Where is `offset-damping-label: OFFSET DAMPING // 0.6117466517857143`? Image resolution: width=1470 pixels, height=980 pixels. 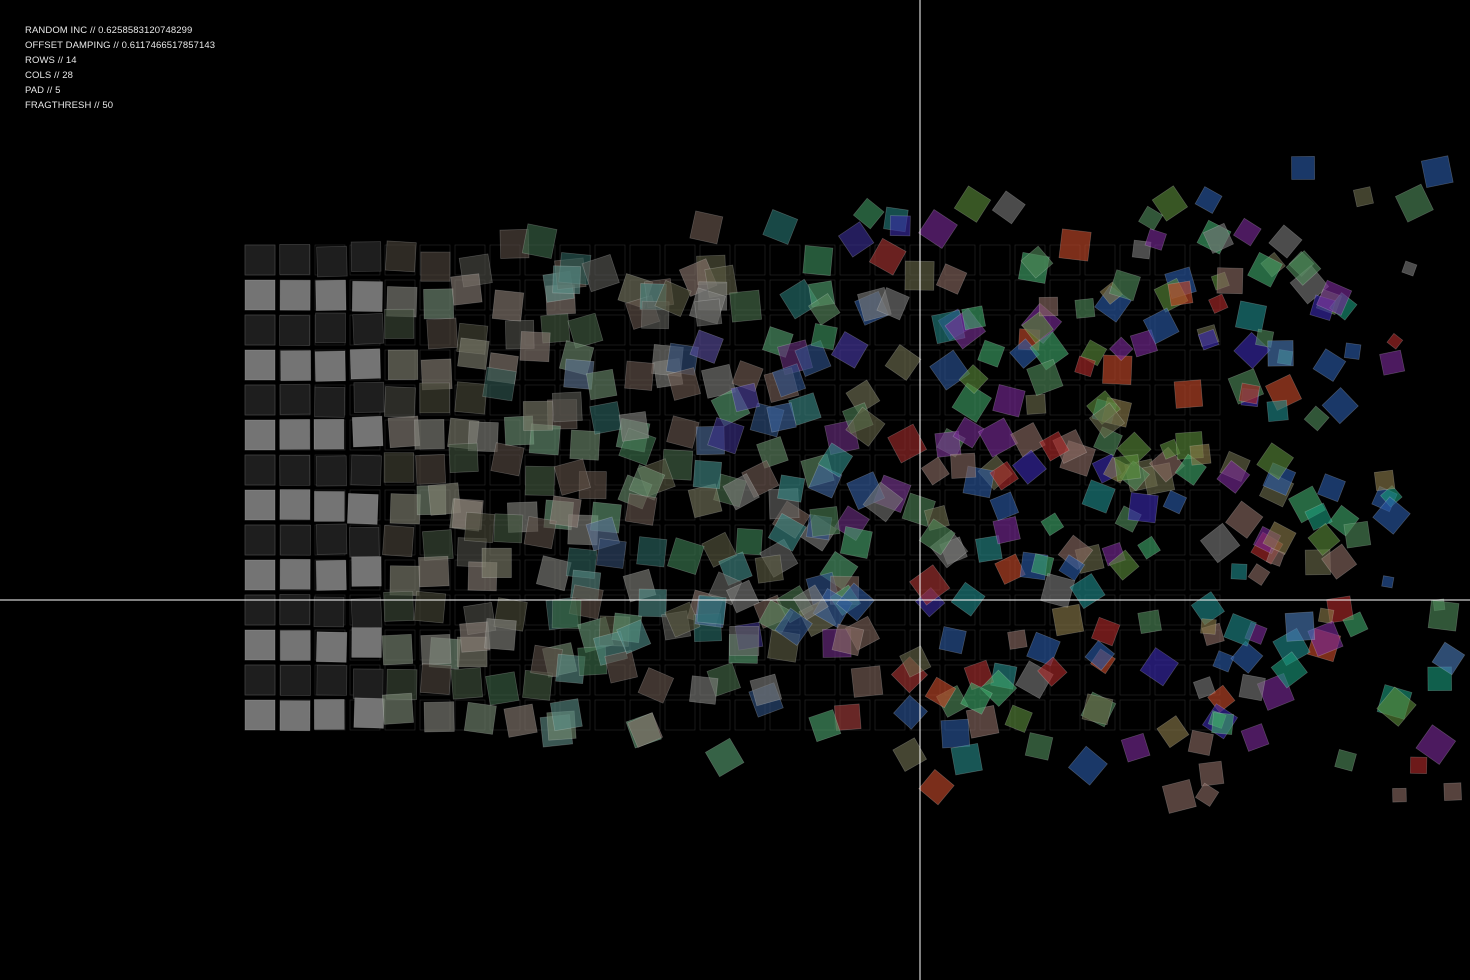 offset-damping-label: OFFSET DAMPING // 0.6117466517857143 is located at coordinates (120, 45).